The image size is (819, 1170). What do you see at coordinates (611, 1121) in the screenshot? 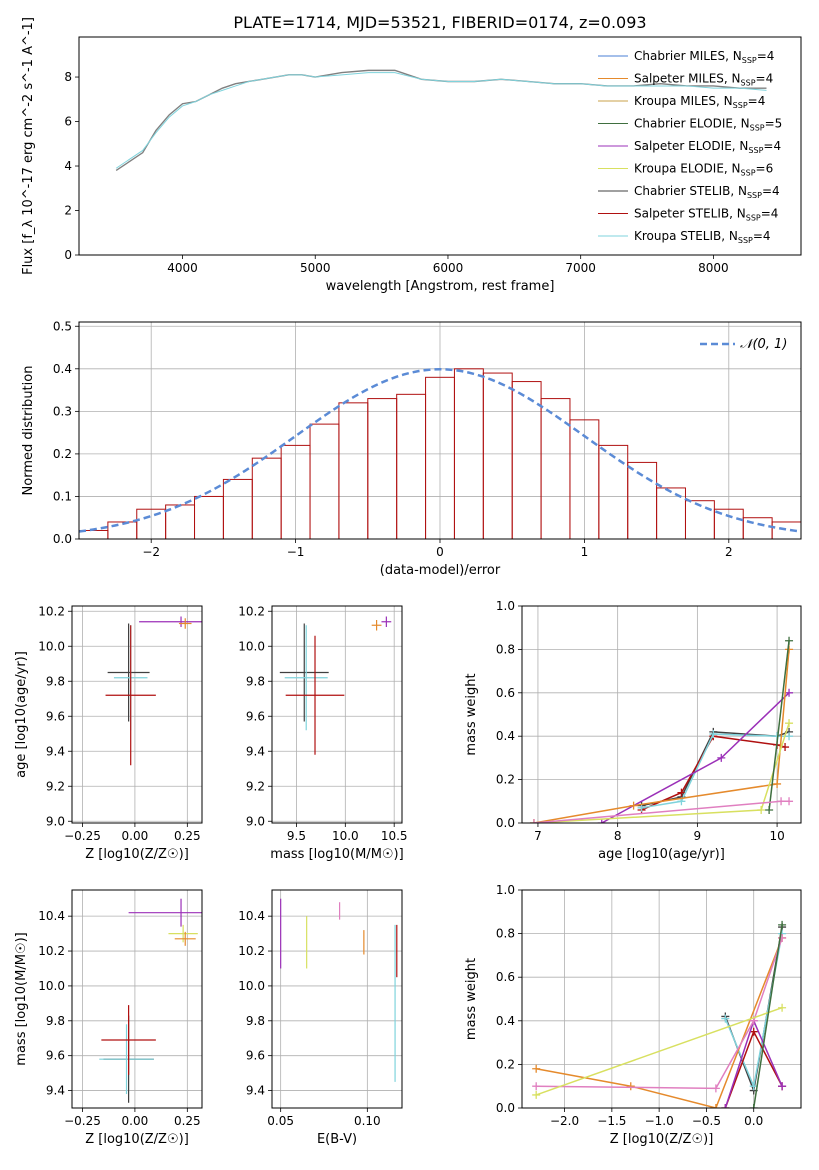
I see `x-tick-label: −1.5` at bounding box center [611, 1121].